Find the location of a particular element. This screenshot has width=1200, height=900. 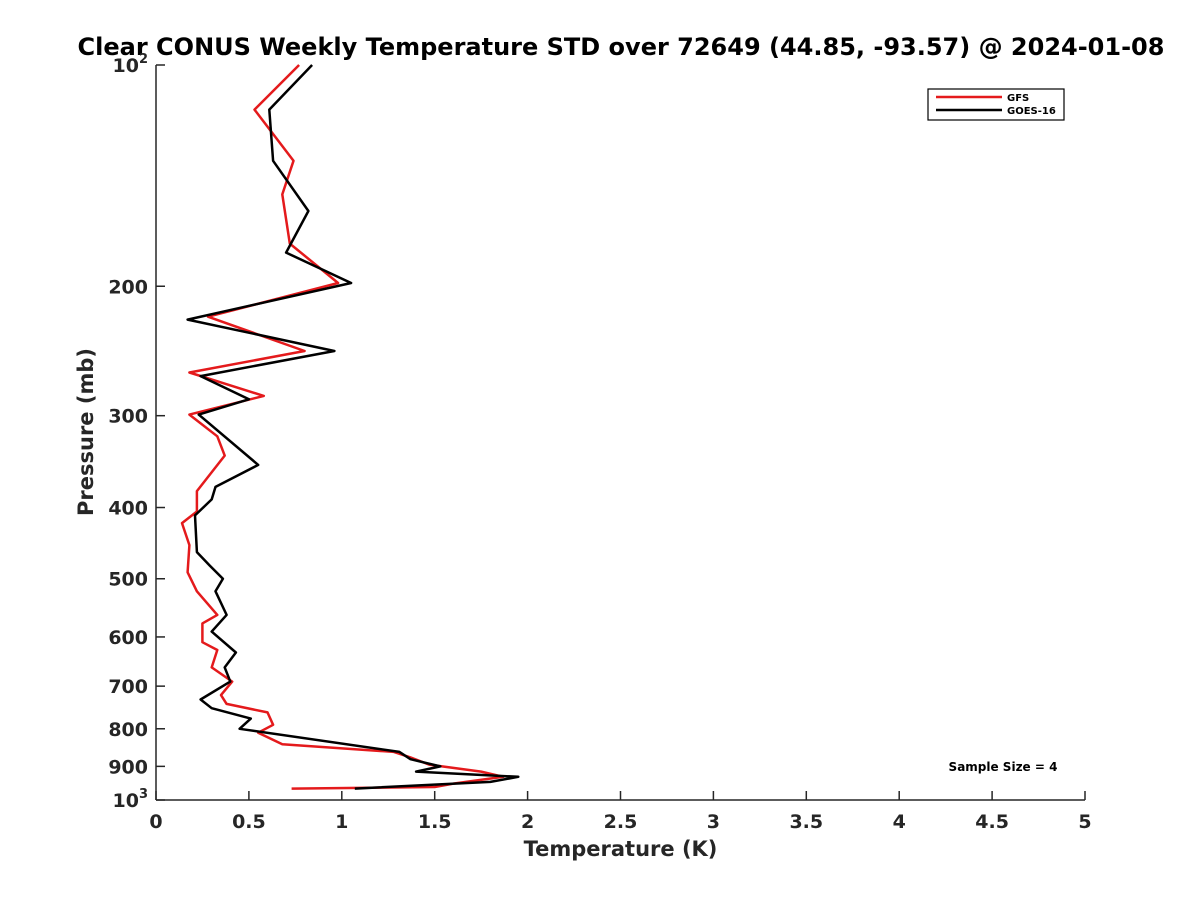

y-axis-label: Pressure (mb) is located at coordinates (86, 432).